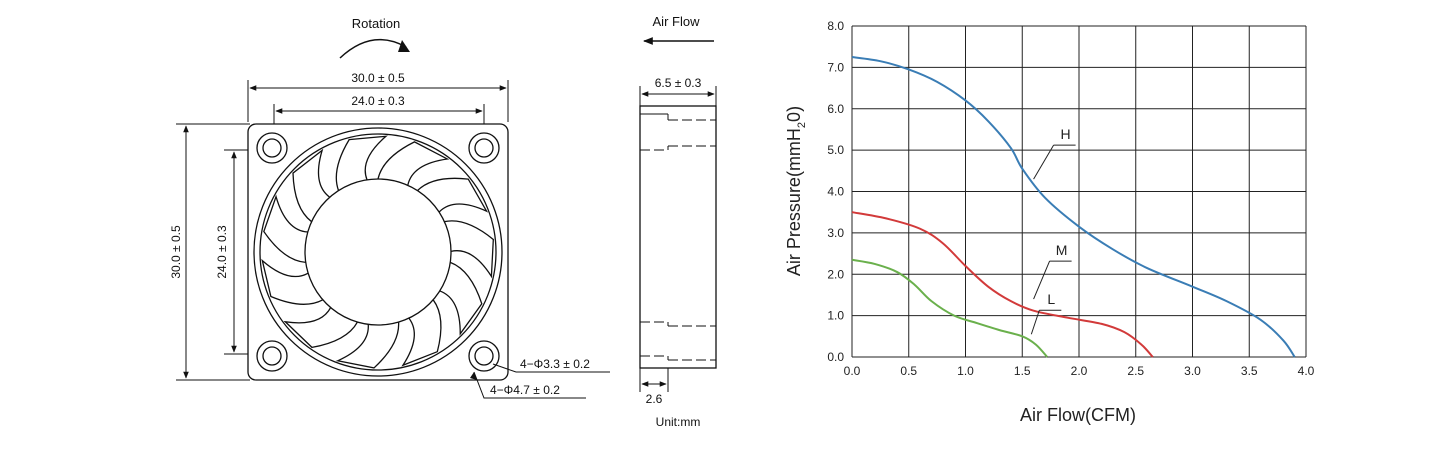  What do you see at coordinates (835, 357) in the screenshot?
I see `y-tick-label: 0.0` at bounding box center [835, 357].